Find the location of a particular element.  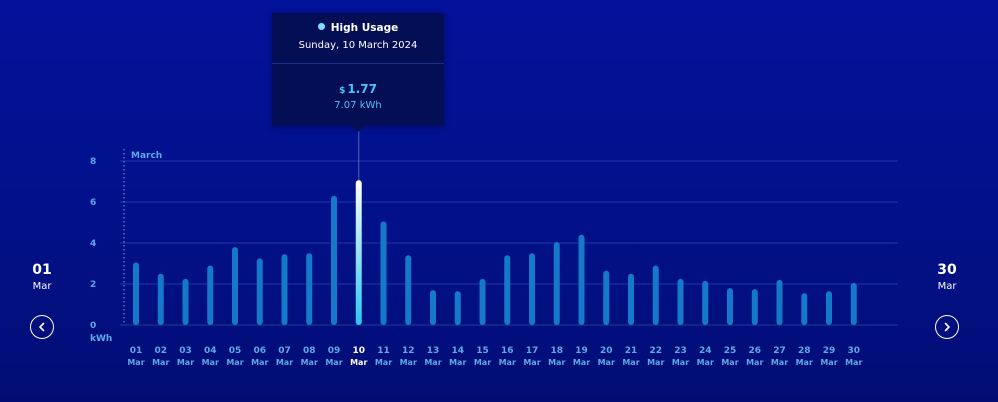

next-period-button is located at coordinates (947, 327).